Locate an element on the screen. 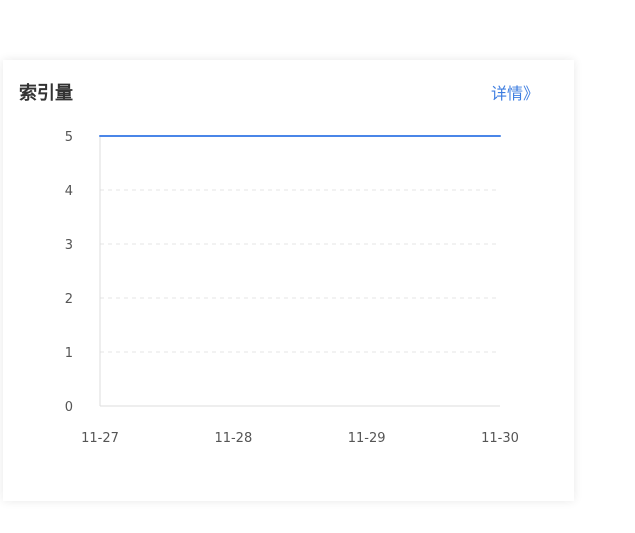 This screenshot has height=533, width=635. y-tick-label: 2 is located at coordinates (69, 299).